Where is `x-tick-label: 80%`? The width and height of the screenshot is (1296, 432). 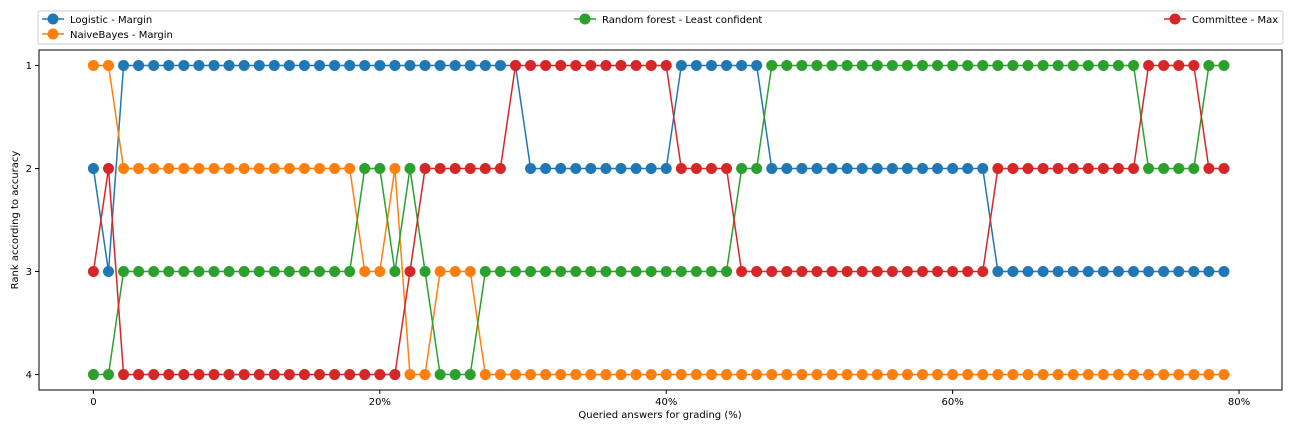 x-tick-label: 80% is located at coordinates (1239, 402).